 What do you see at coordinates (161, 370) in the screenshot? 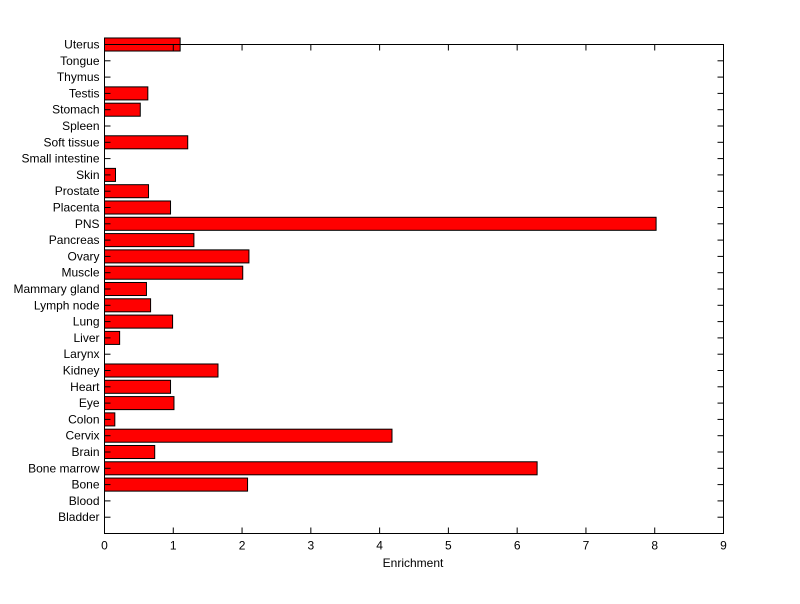
I see `bar-kidney` at bounding box center [161, 370].